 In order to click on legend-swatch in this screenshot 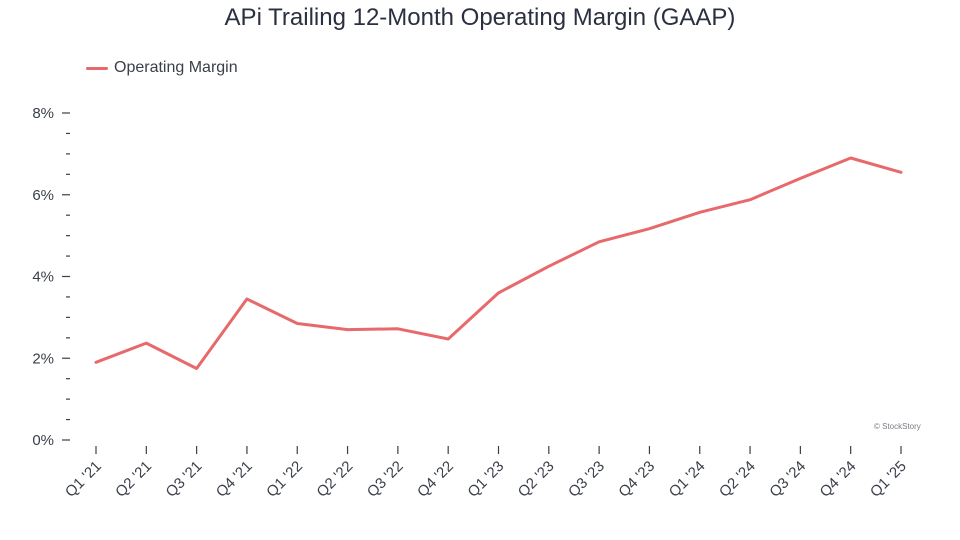, I will do `click(97, 68)`.